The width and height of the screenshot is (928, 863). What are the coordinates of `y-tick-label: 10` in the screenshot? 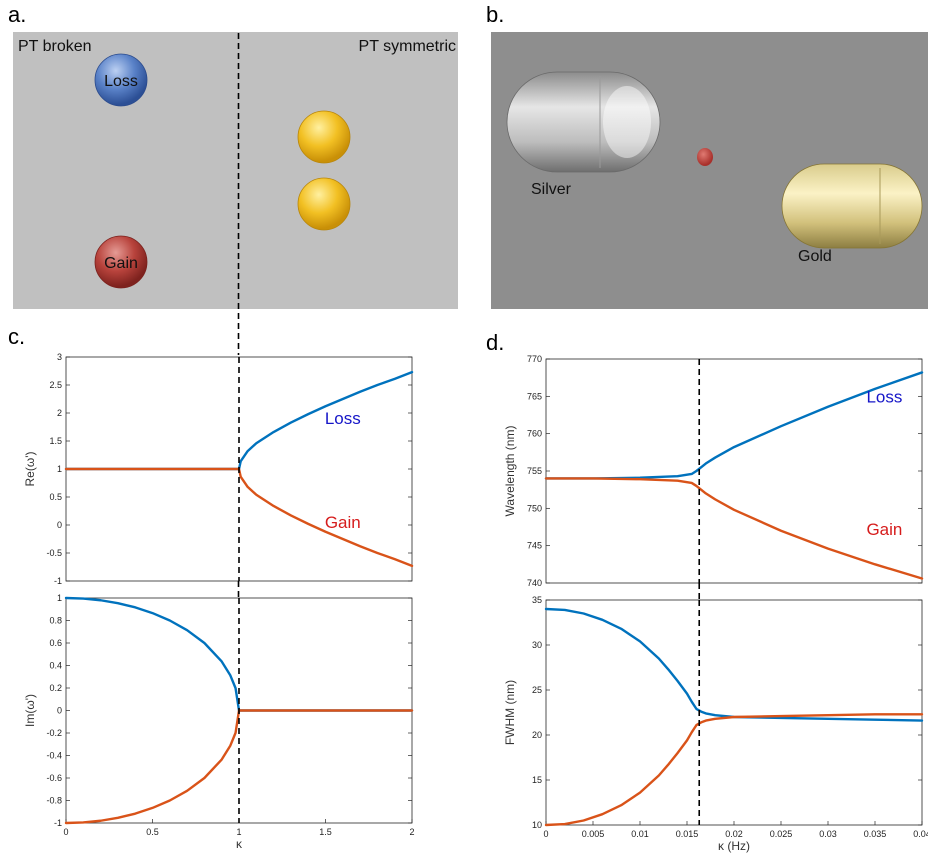 It's located at (537, 825).